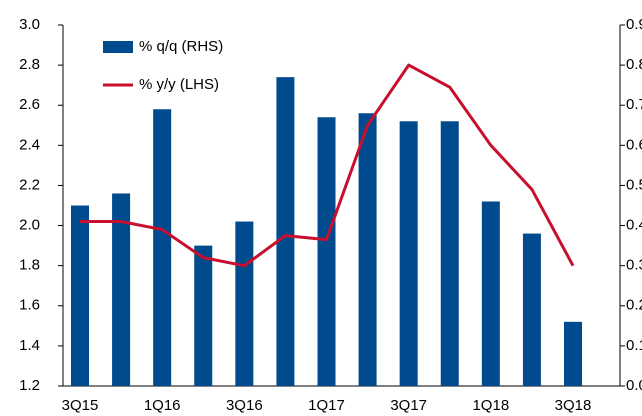  I want to click on x-tick-label: 1Q18, so click(490, 405).